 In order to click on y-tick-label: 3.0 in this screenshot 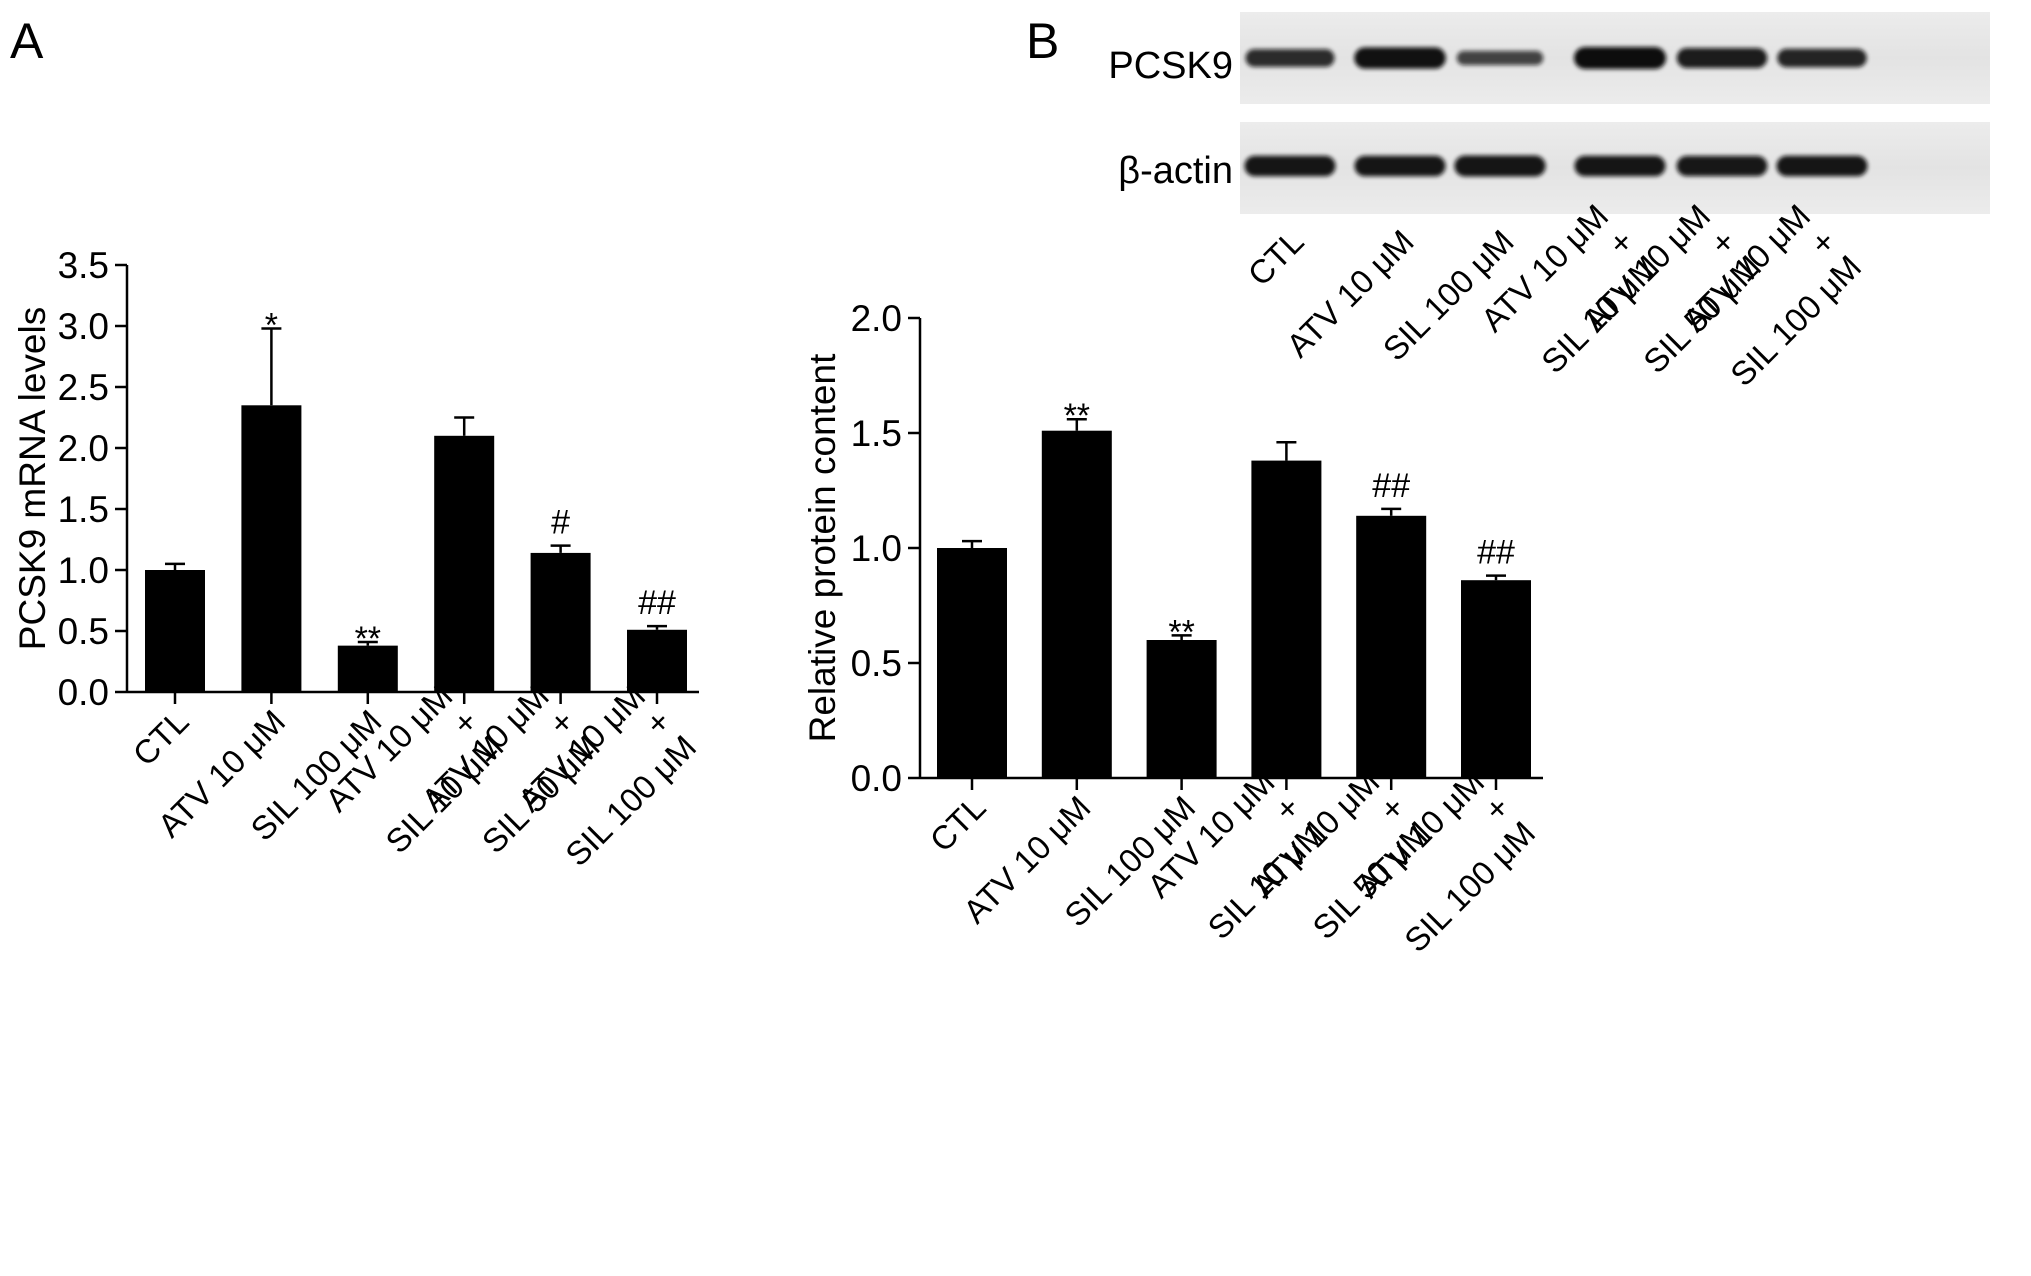, I will do `click(83, 326)`.